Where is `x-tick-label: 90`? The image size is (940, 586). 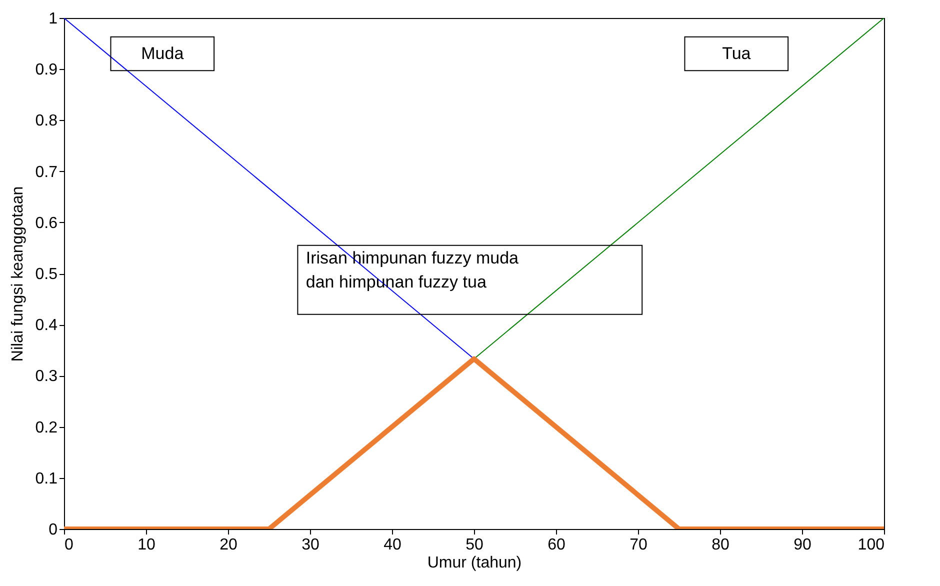
x-tick-label: 90 is located at coordinates (803, 545).